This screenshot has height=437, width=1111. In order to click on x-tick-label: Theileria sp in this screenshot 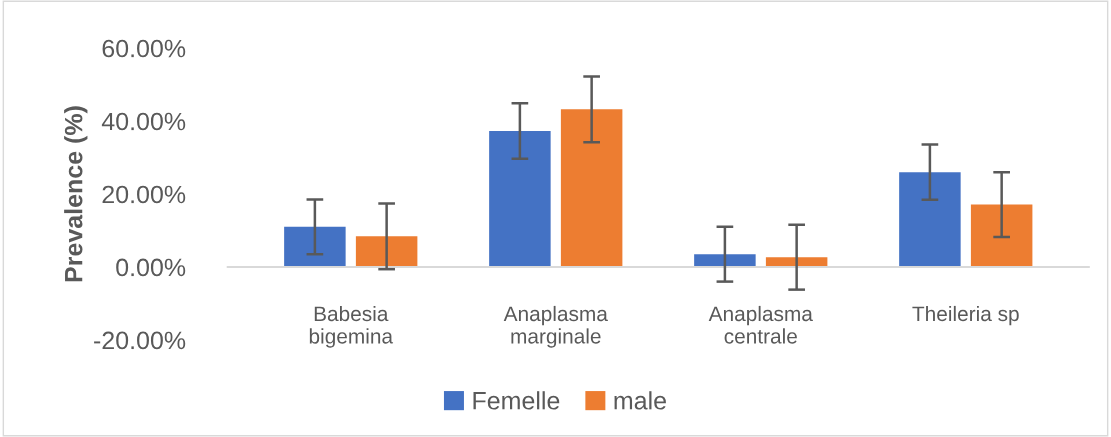, I will do `click(965, 315)`.